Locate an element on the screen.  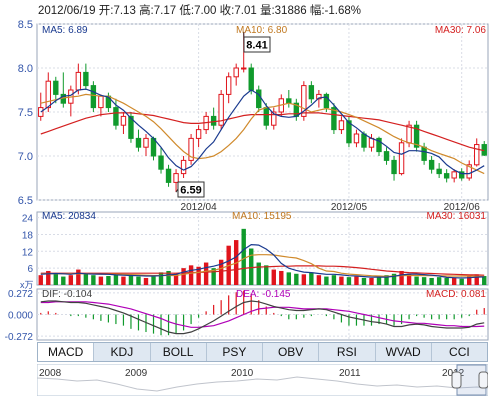
dea-legend: DEA: -0.145 is located at coordinates (263, 294).